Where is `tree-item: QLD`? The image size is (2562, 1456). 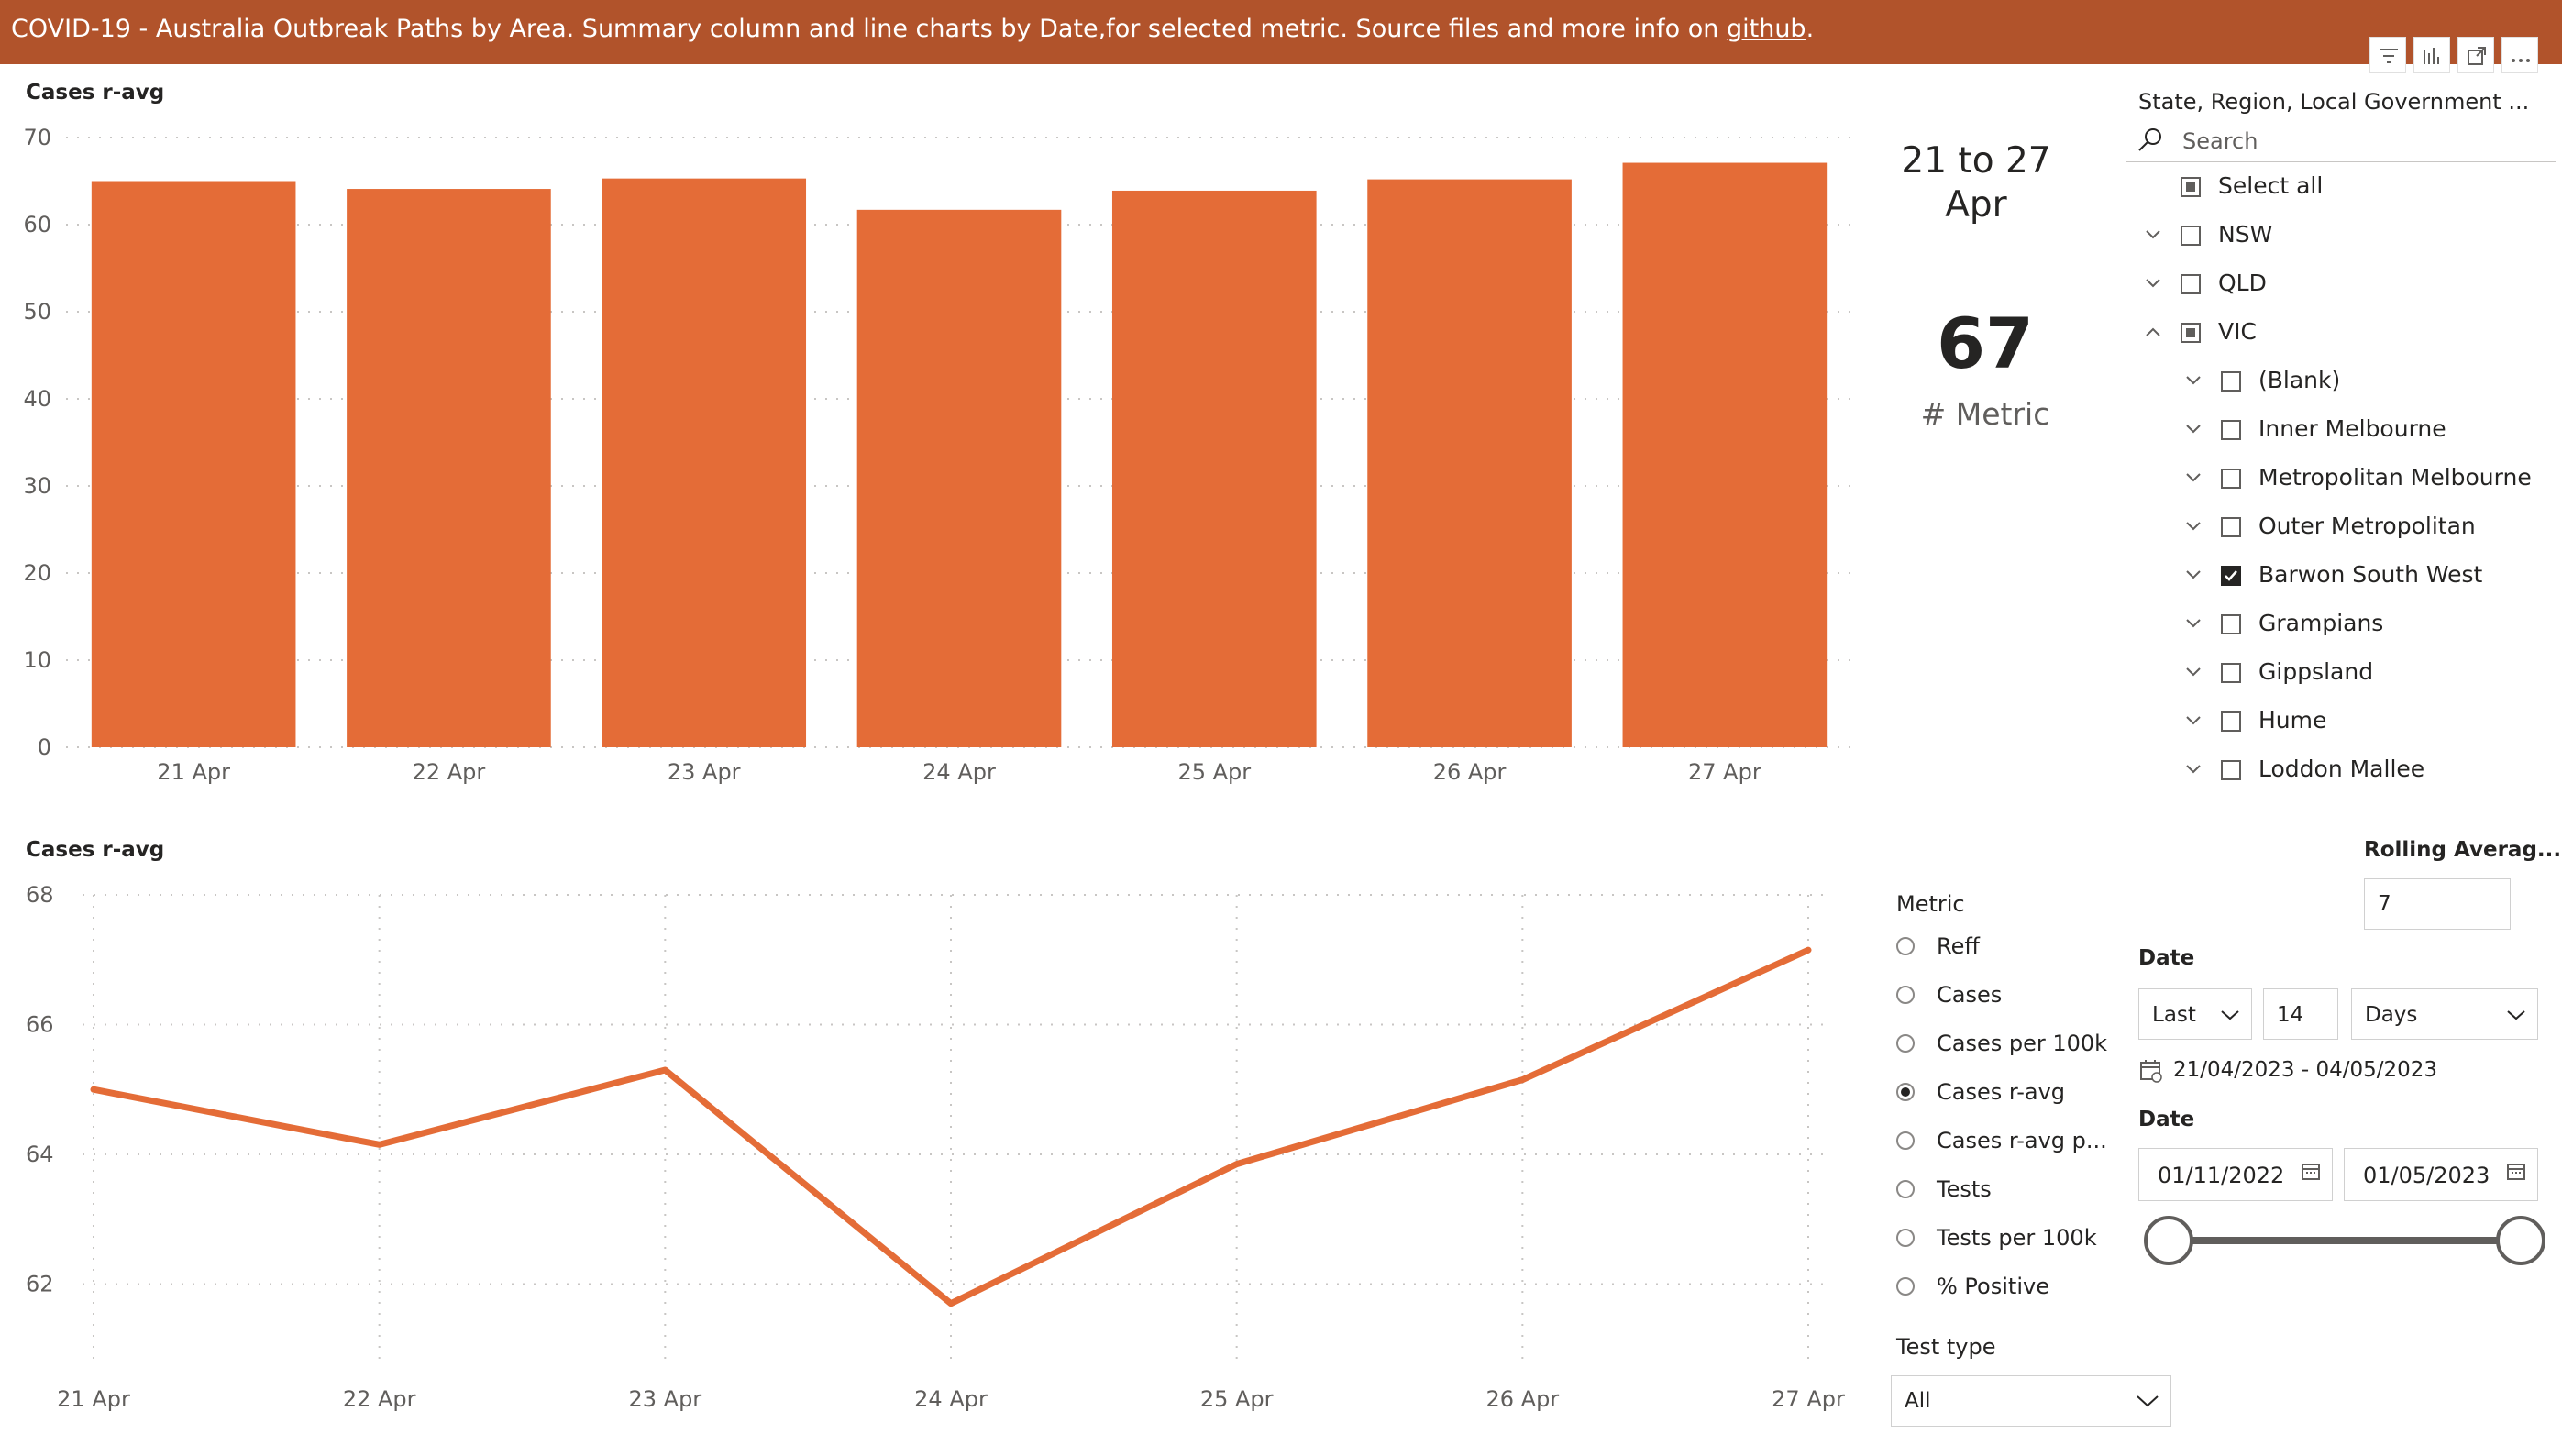 tree-item: QLD is located at coordinates (2341, 295).